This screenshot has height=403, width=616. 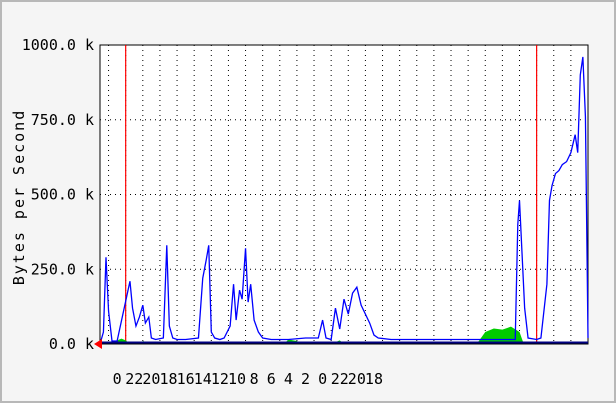 What do you see at coordinates (58, 45) in the screenshot?
I see `y-tick-label: 1000.0 k` at bounding box center [58, 45].